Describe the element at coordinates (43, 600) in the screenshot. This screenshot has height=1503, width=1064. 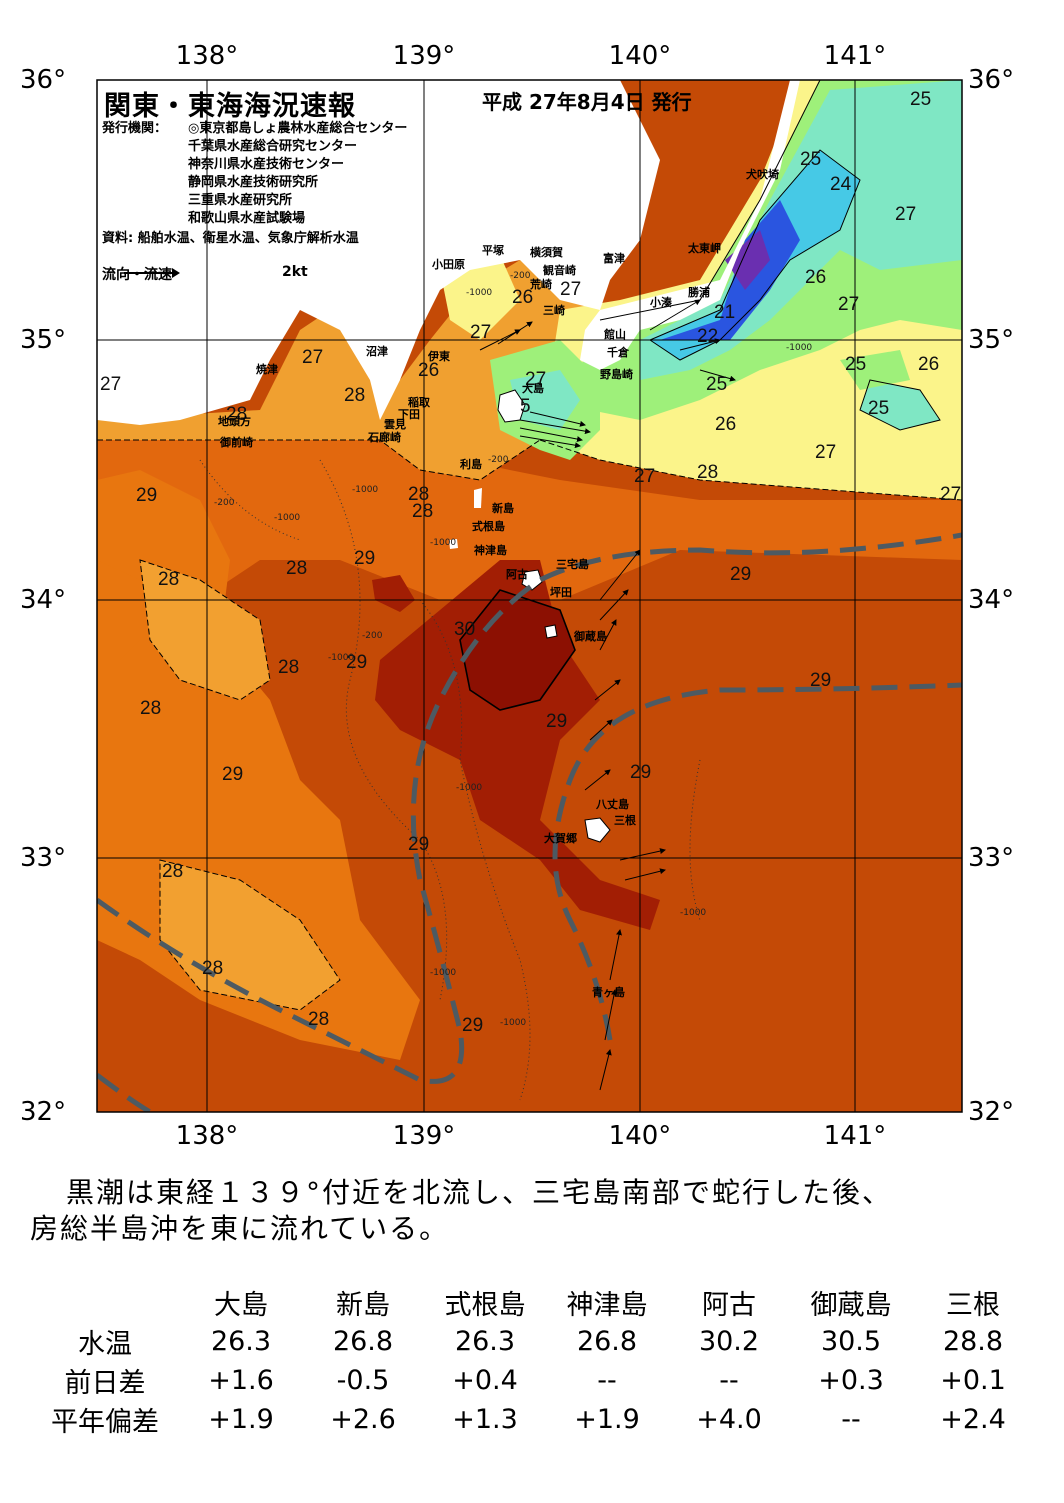
I see `lat-label-left: 34°` at that location.